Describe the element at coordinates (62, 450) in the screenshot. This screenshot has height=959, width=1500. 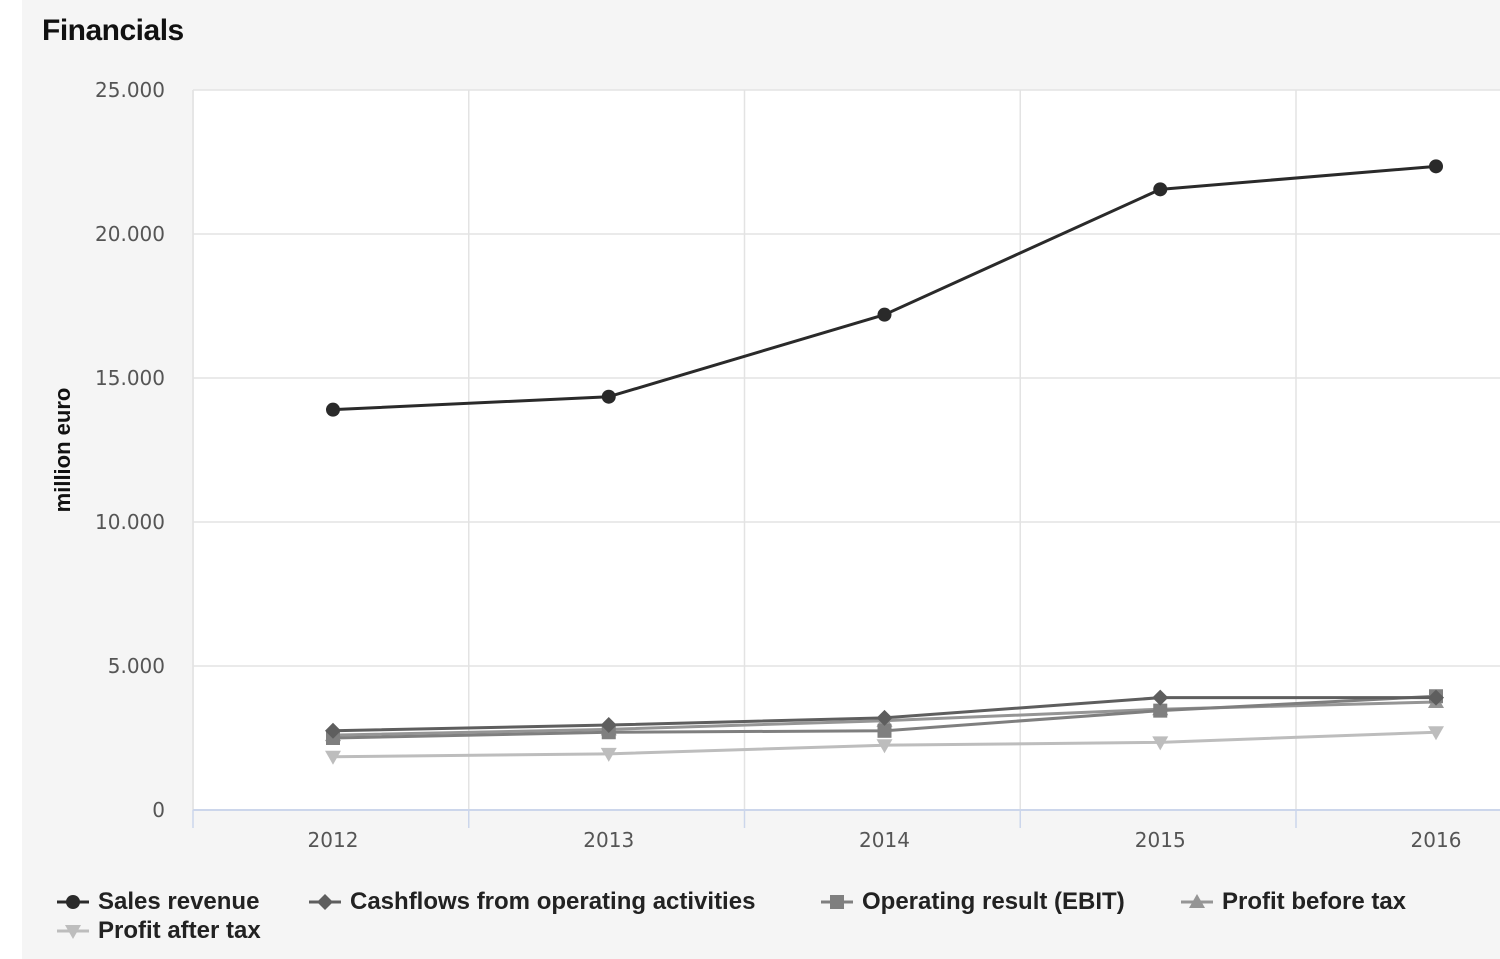
I see `y-axis-label: million euro` at that location.